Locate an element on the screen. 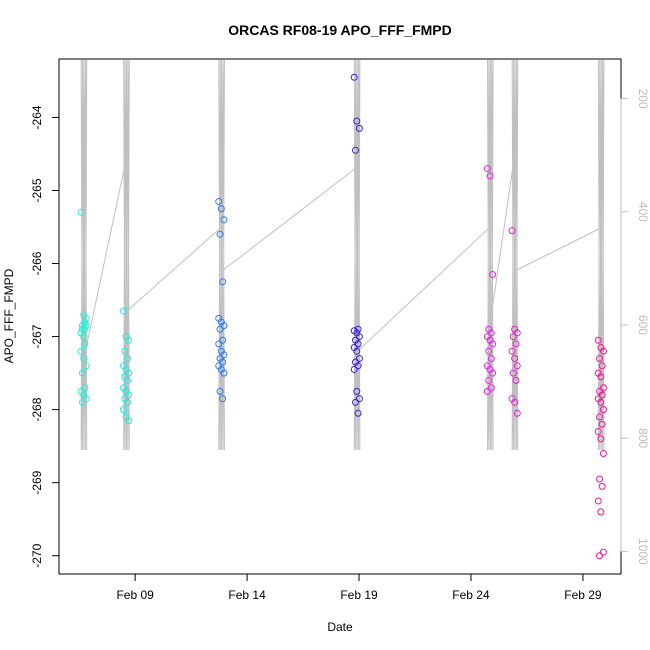  x-tick-label-4: Feb 24 is located at coordinates (471, 595).